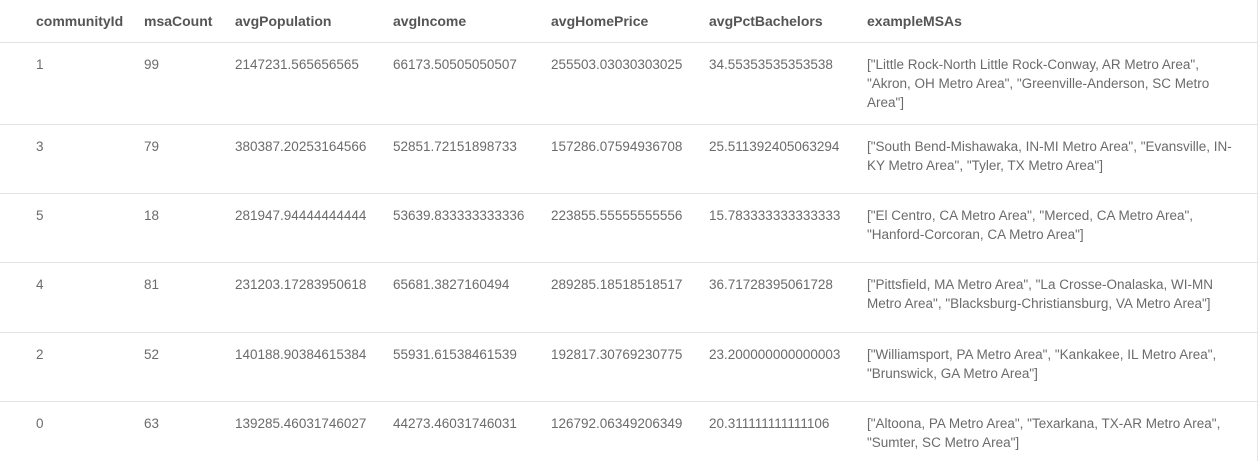 The image size is (1260, 461). What do you see at coordinates (780, 367) in the screenshot?
I see `cell-avgPctBachelors: 23.200000000000003` at bounding box center [780, 367].